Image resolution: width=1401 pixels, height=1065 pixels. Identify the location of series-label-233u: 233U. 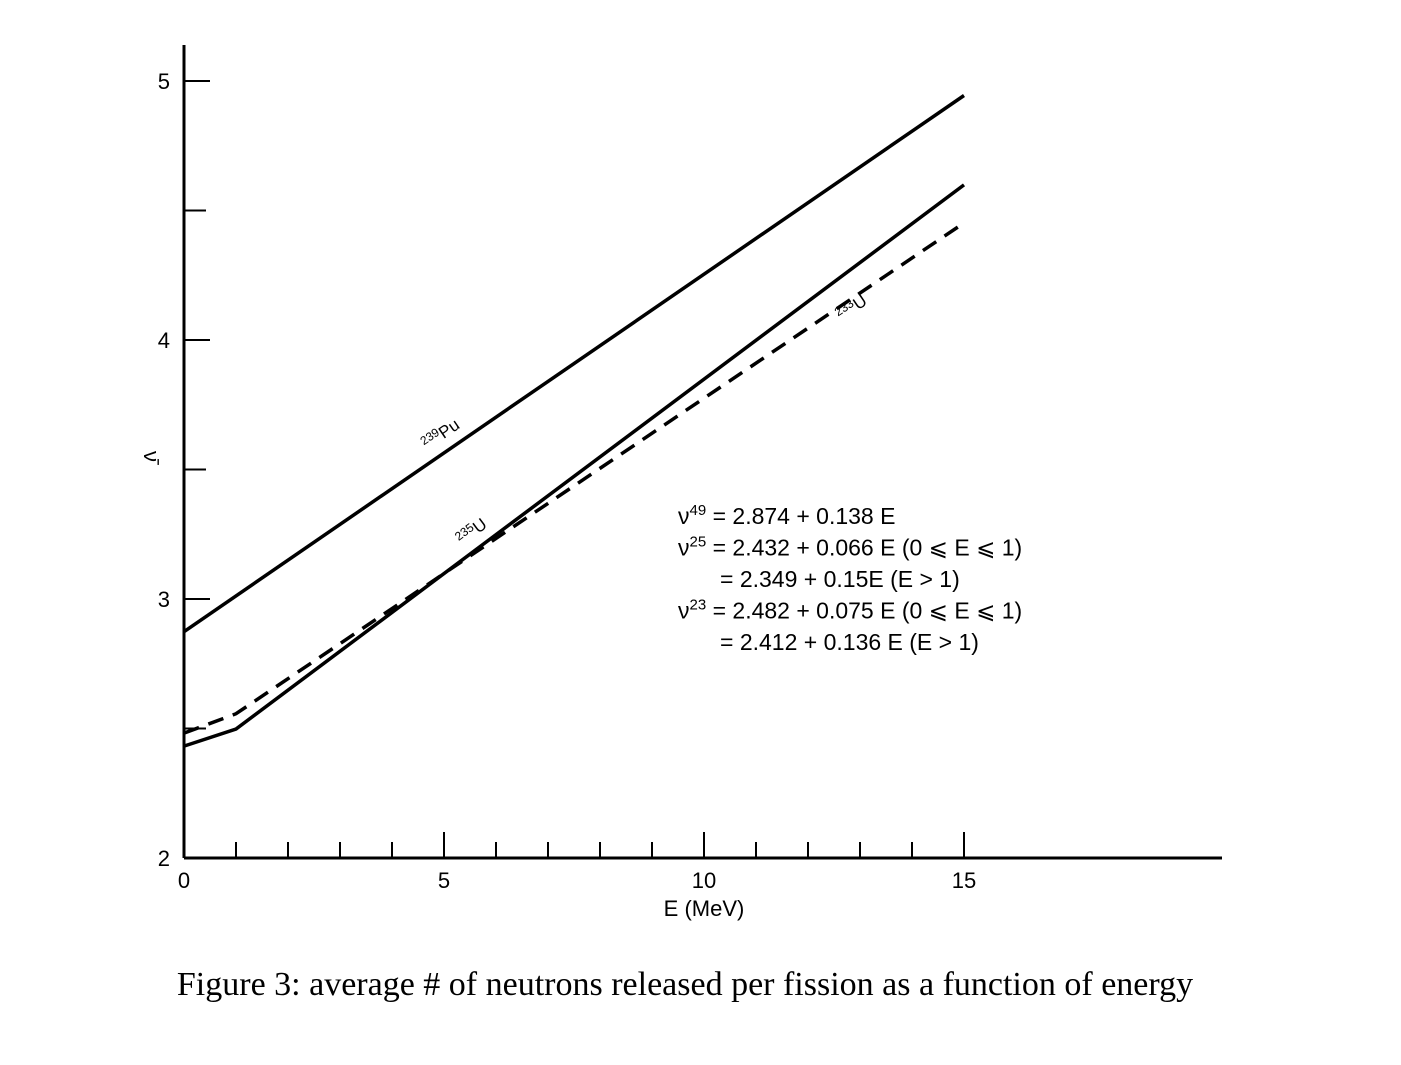
(851, 306).